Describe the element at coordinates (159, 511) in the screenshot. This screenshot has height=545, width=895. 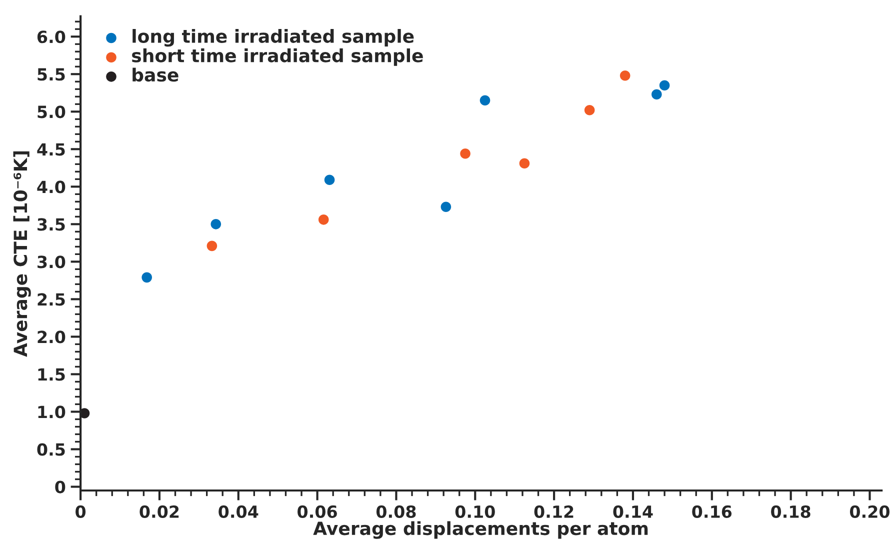
I see `x-tick-label: 0.02` at that location.